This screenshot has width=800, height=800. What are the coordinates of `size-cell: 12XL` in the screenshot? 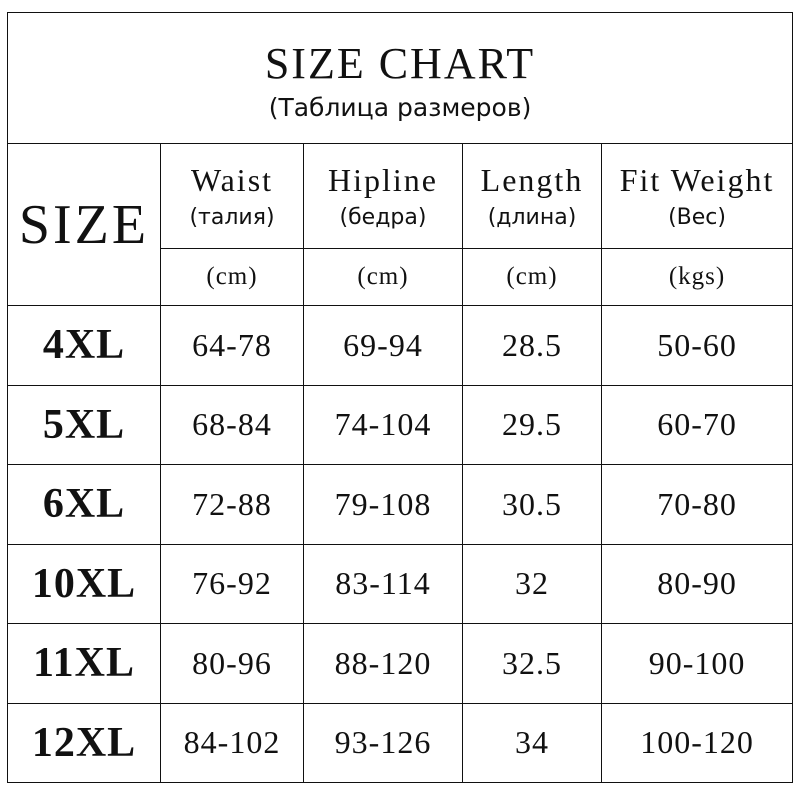 It's located at (84, 742).